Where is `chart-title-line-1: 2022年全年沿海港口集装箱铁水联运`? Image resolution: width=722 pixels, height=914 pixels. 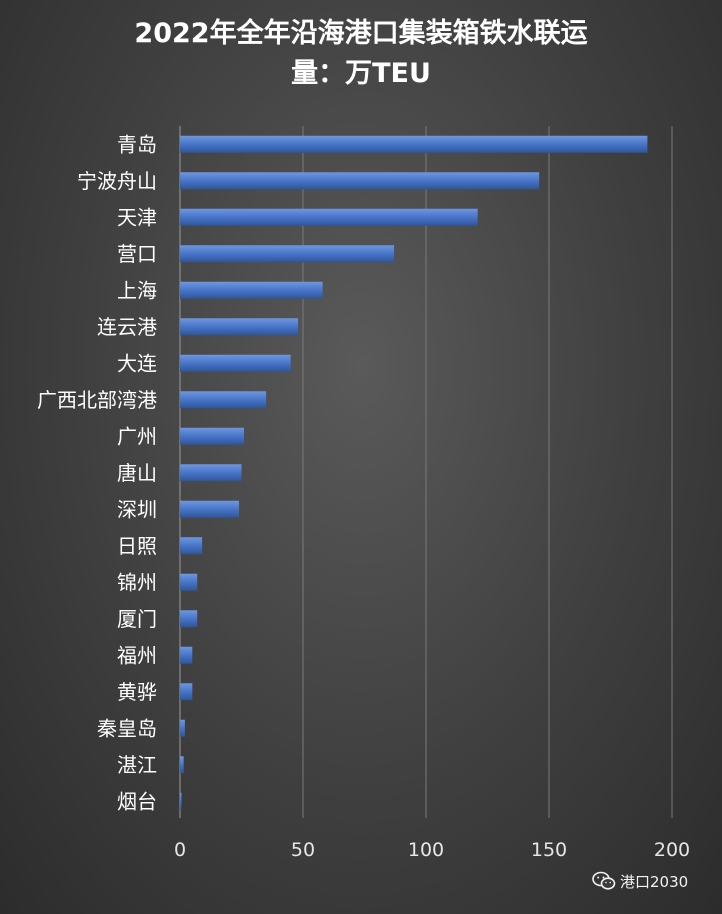 chart-title-line-1: 2022年全年沿海港口集装箱铁水联运 is located at coordinates (361, 33).